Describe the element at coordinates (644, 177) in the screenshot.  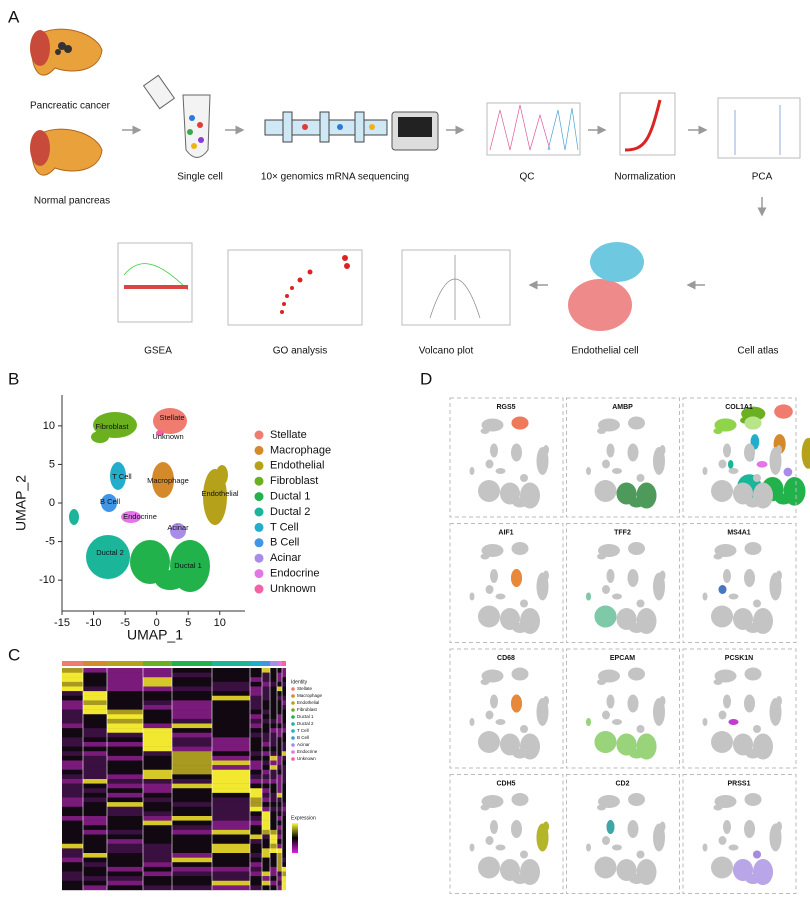
I see `step-label: Normalization` at that location.